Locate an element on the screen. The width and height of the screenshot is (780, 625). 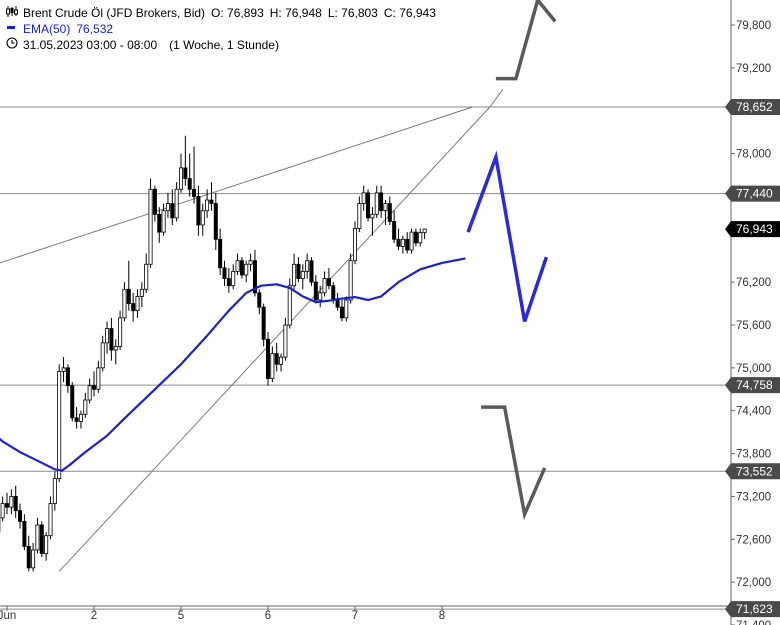
level-label-bg is located at coordinates (752, 471).